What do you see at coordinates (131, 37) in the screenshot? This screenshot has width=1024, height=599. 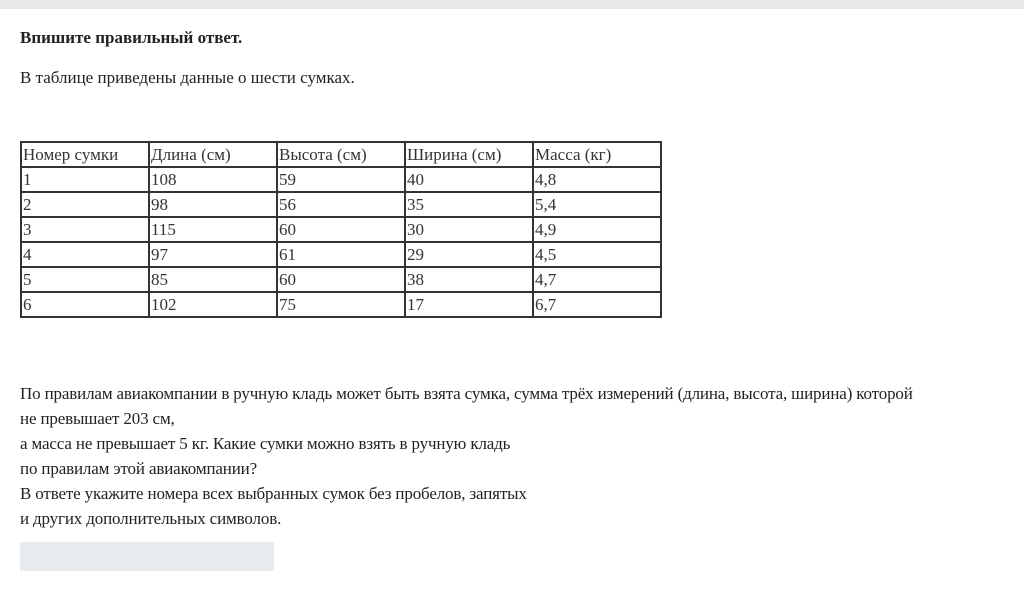 I see `task-title: Впишите правильный ответ.` at bounding box center [131, 37].